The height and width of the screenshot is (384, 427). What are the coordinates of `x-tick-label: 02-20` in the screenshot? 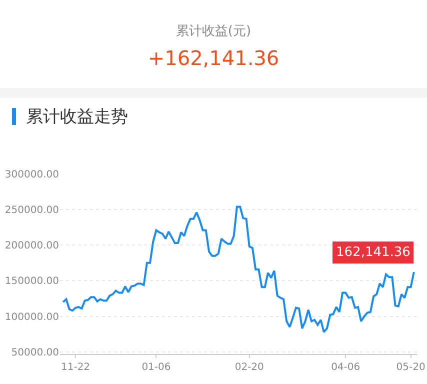 It's located at (249, 367).